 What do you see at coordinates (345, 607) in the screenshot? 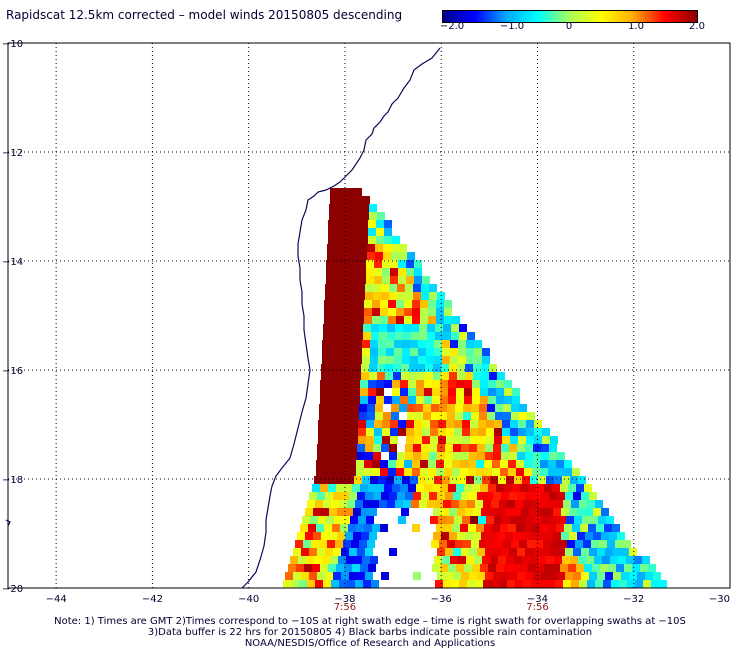
I see `swath-time-label: 7:56` at bounding box center [345, 607].